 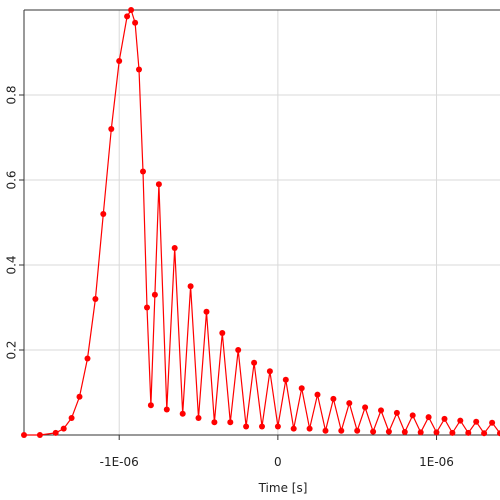 What do you see at coordinates (278, 462) in the screenshot?
I see `x-tick-label: 0` at bounding box center [278, 462].